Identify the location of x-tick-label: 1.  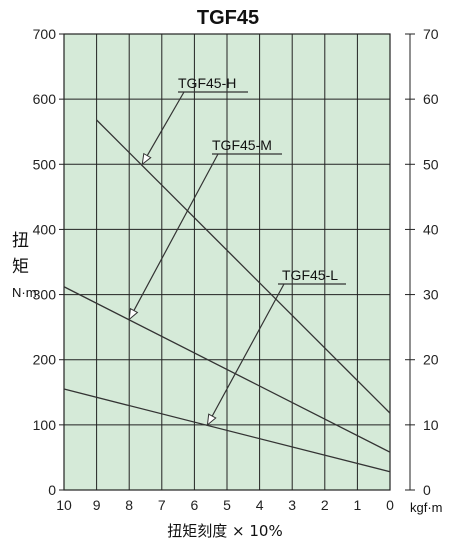
(358, 505).